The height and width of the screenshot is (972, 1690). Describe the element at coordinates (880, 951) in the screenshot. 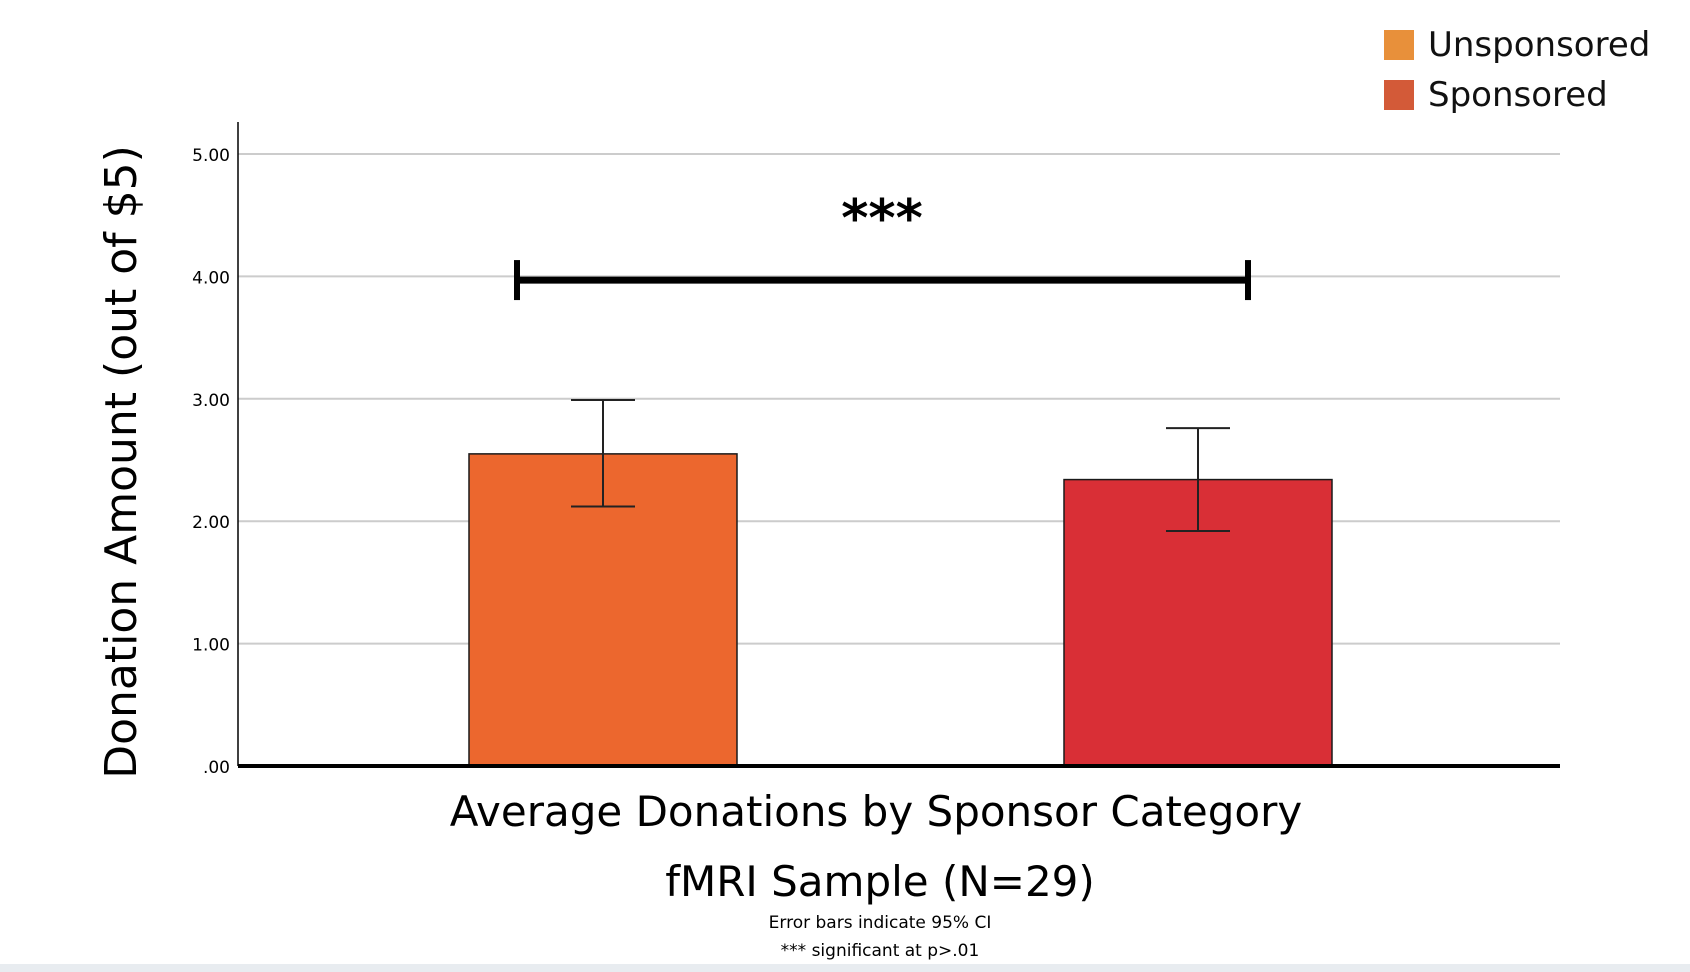

I see `note-significance: *** significant at p>.01` at that location.